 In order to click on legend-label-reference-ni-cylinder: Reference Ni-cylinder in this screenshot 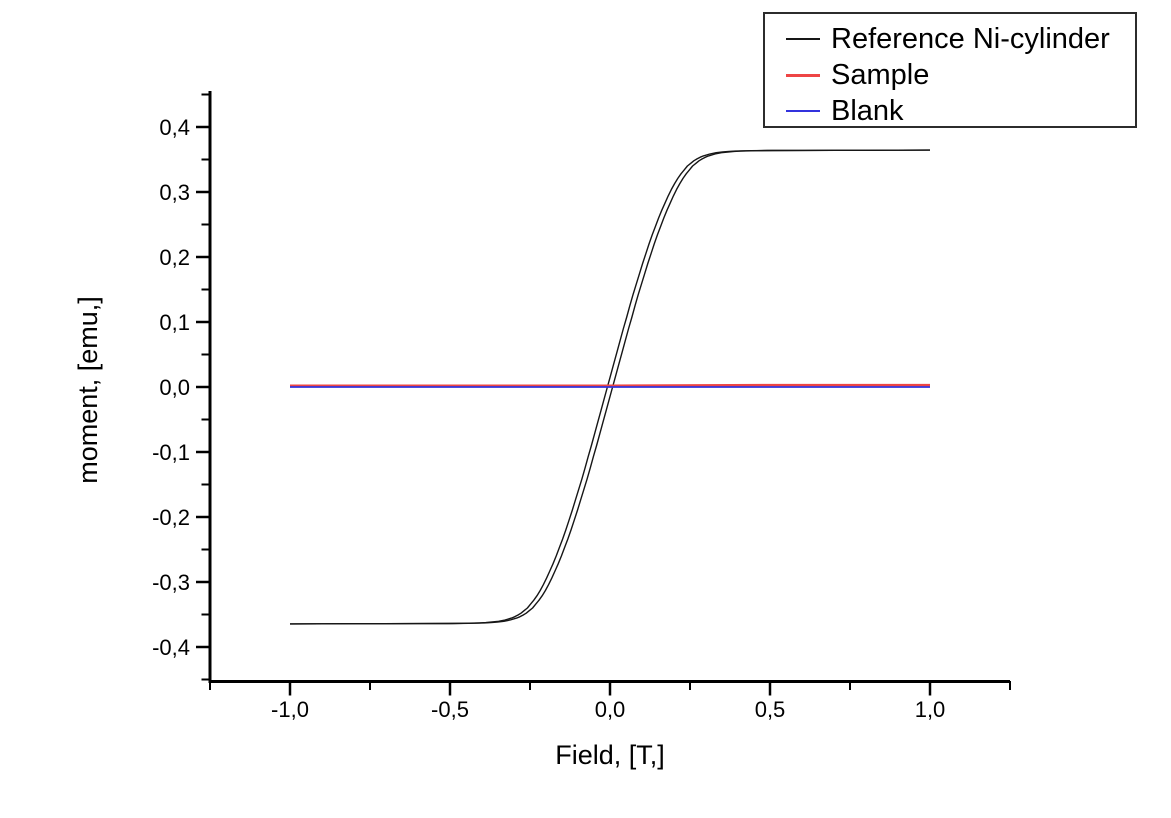, I will do `click(970, 39)`.